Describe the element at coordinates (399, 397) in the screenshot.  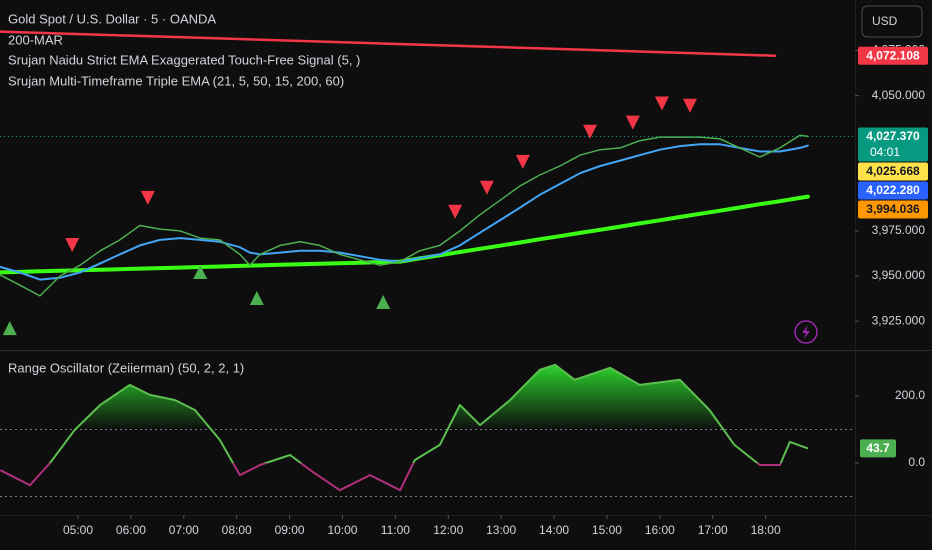
I see `oscillator-fill` at that location.